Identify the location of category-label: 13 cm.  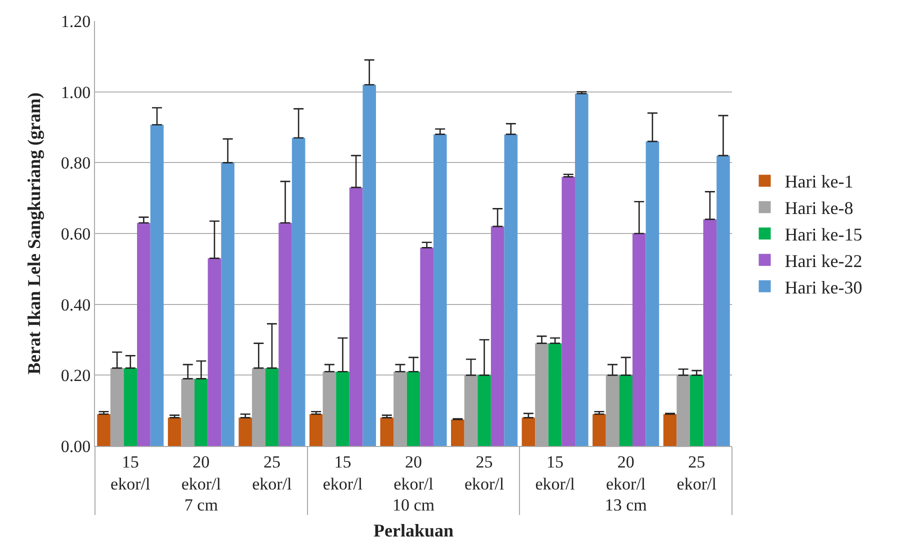
(625, 505).